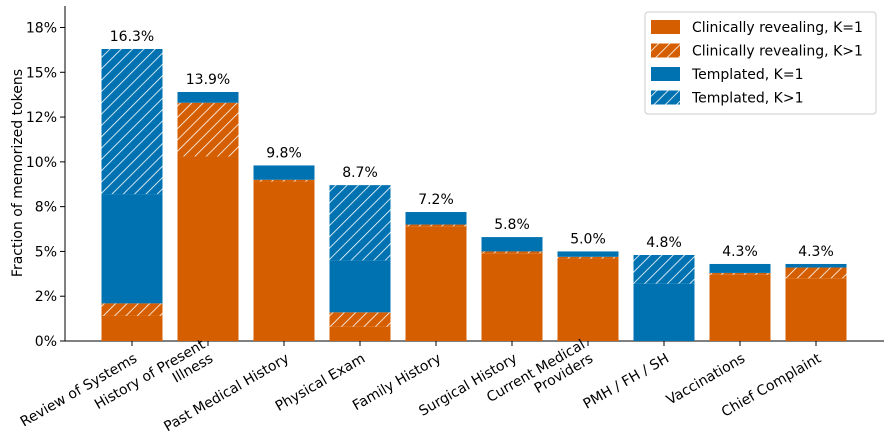 Image resolution: width=892 pixels, height=438 pixels. What do you see at coordinates (18, 173) in the screenshot?
I see `y-axis-label: Fraction of memorized tokens` at bounding box center [18, 173].